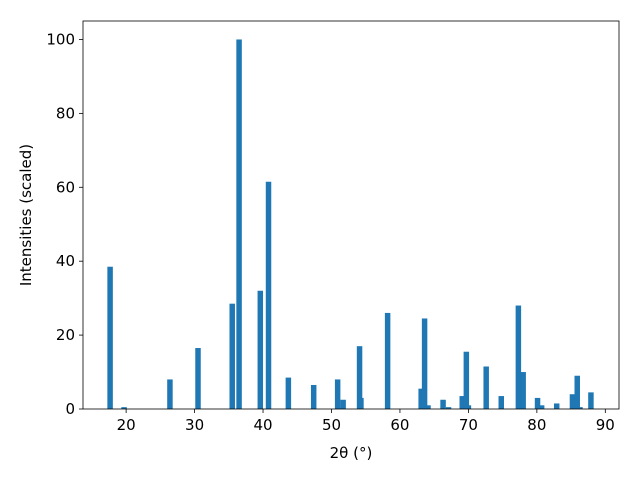 The image size is (640, 484). What do you see at coordinates (351, 453) in the screenshot?
I see `x-axis-label: 2θ (°)` at bounding box center [351, 453].